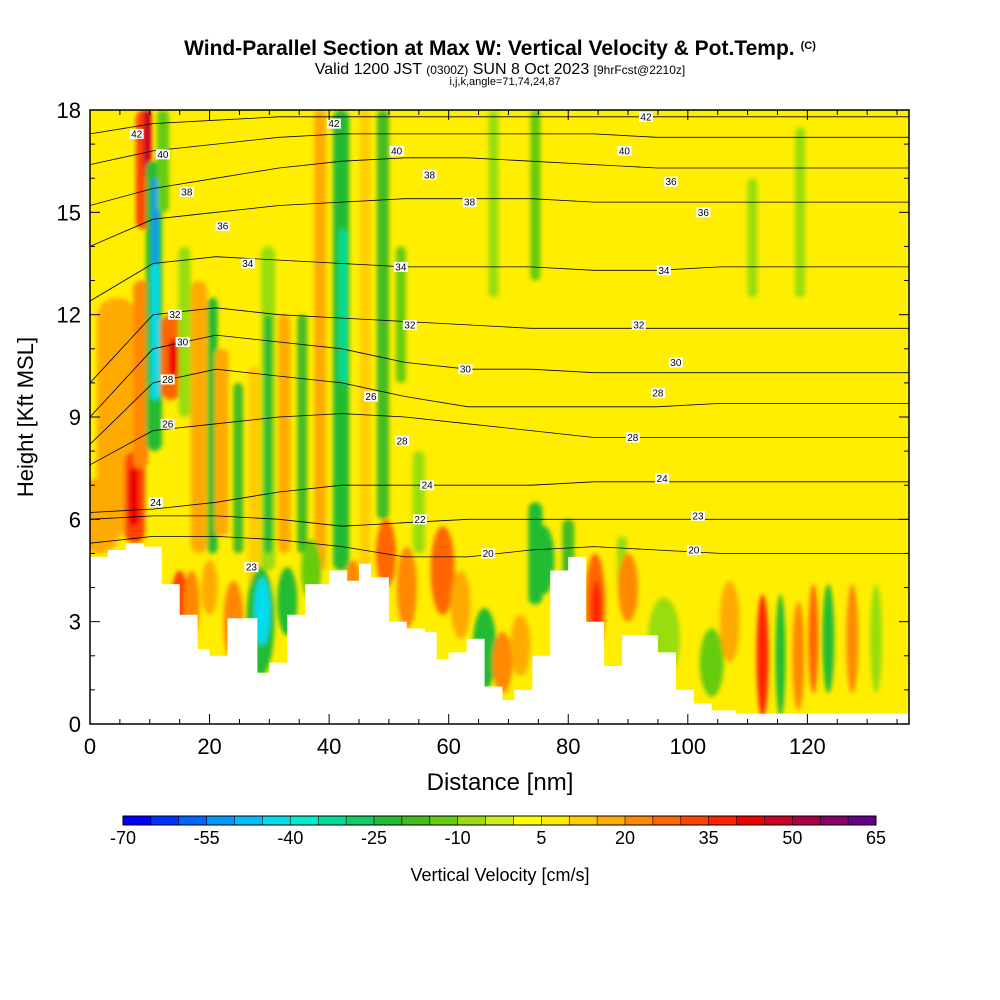 The image size is (1000, 1000). I want to click on contour-label: 20, so click(694, 551).